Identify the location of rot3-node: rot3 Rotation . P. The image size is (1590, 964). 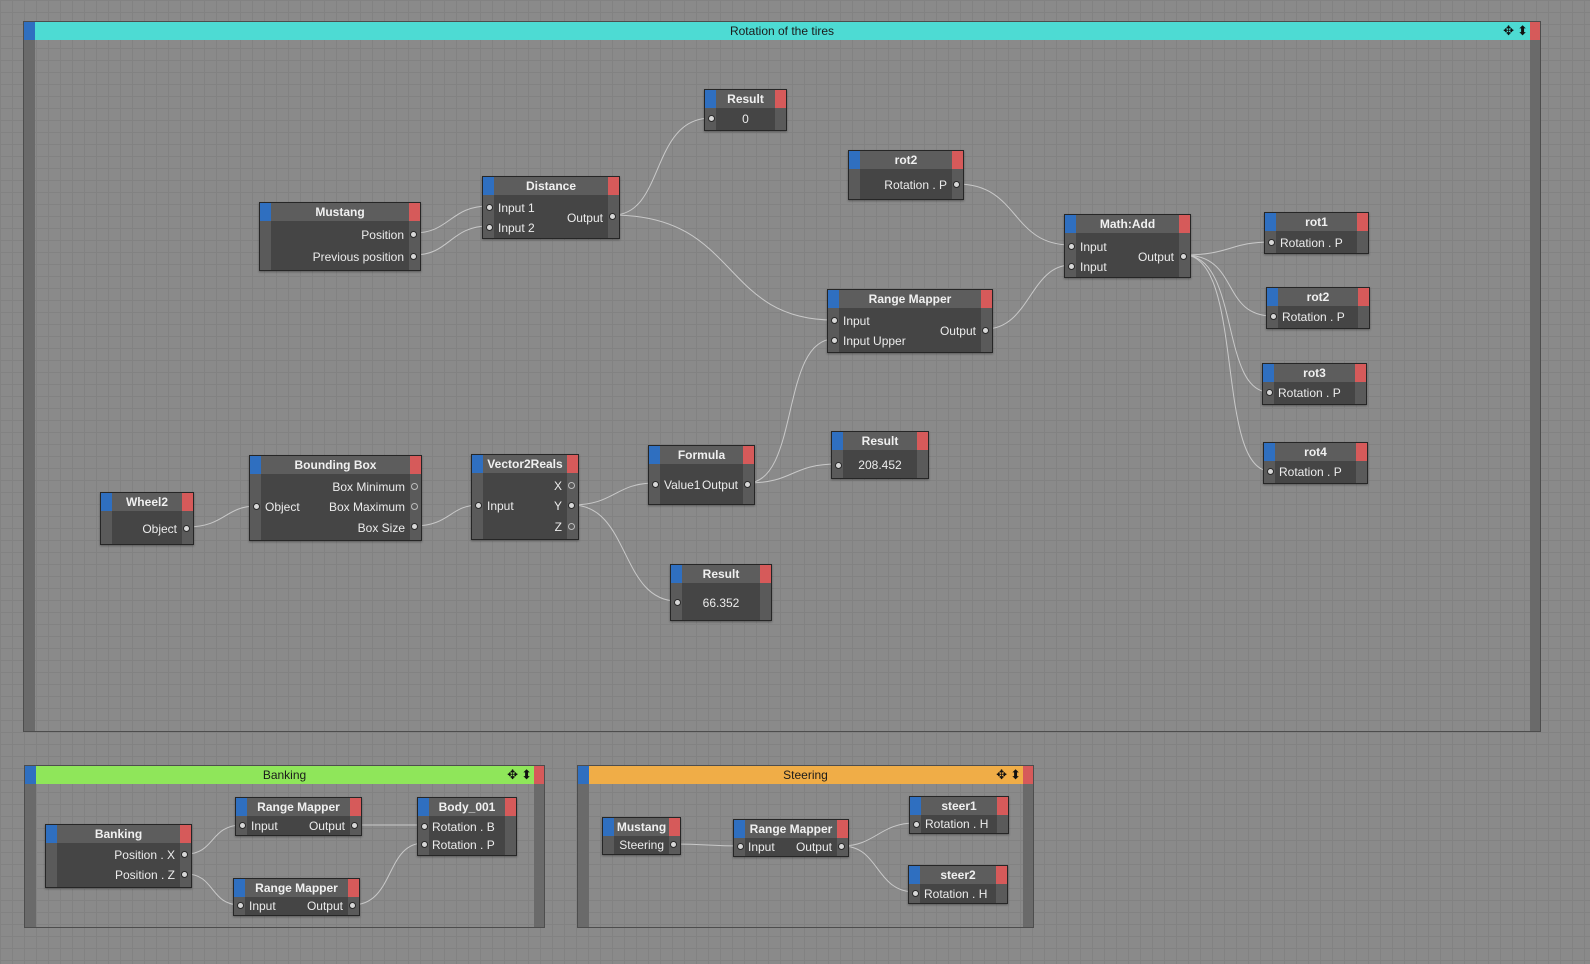
(1314, 384).